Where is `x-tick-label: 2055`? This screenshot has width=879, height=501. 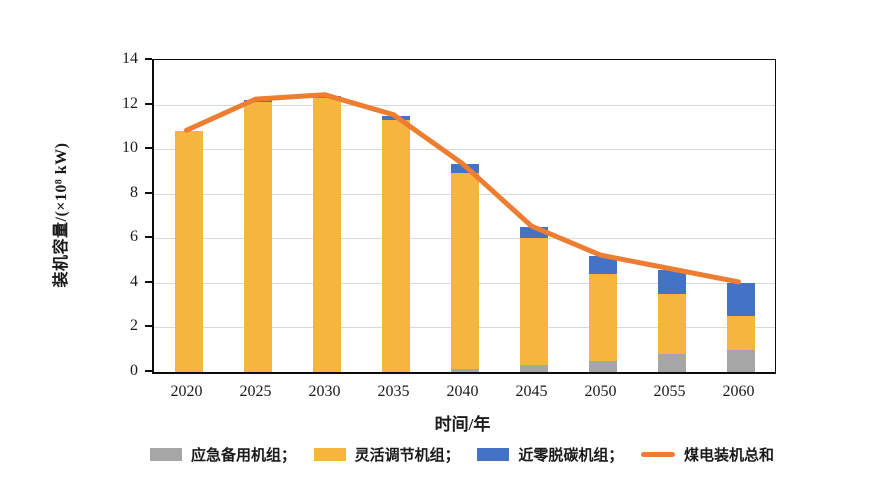 x-tick-label: 2055 is located at coordinates (669, 391).